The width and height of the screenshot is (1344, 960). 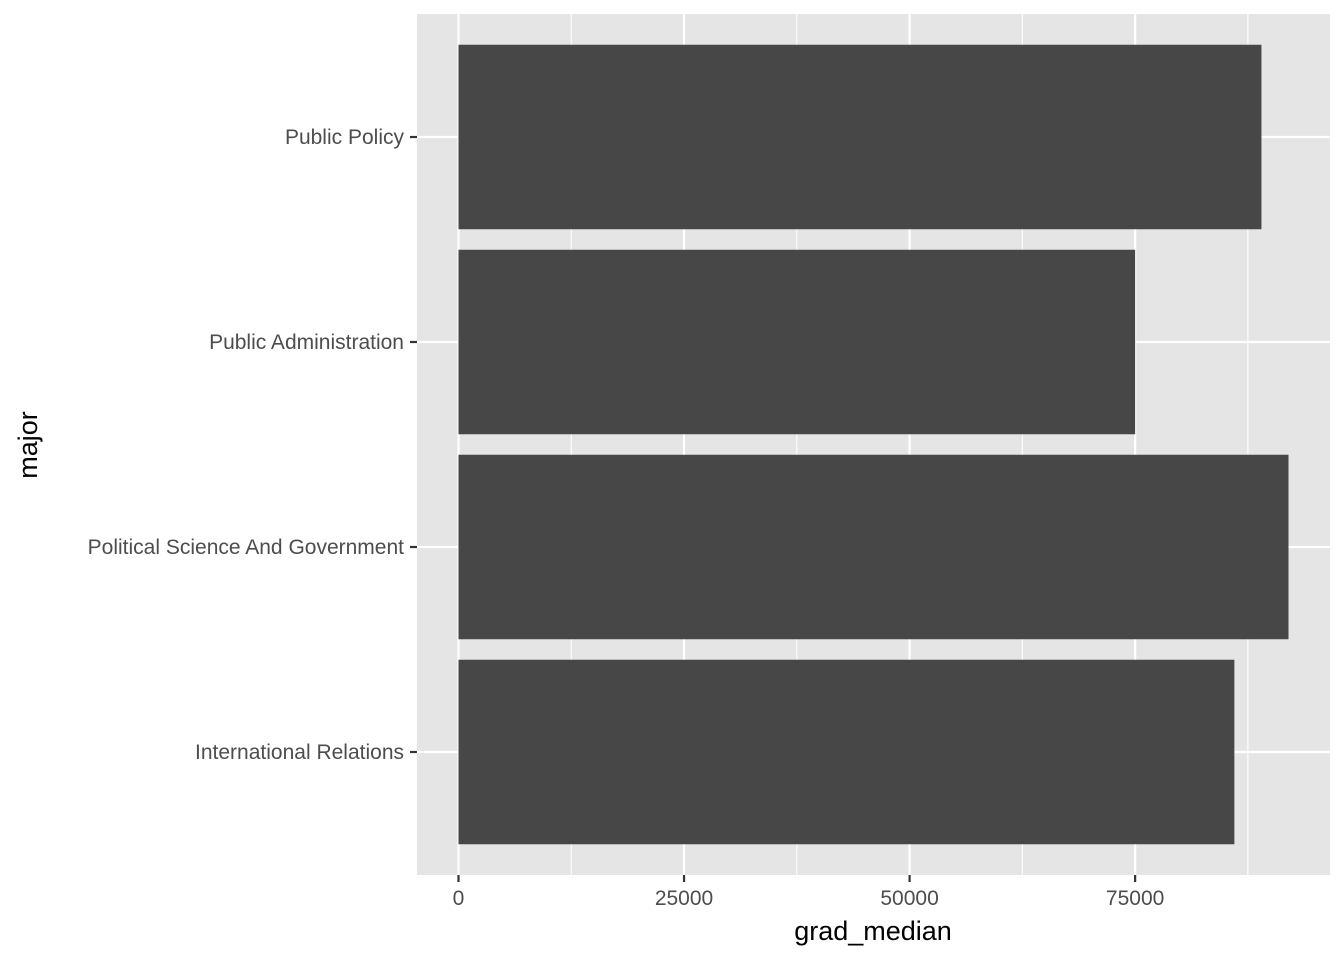 What do you see at coordinates (1135, 898) in the screenshot?
I see `x-tick-label: 75000` at bounding box center [1135, 898].